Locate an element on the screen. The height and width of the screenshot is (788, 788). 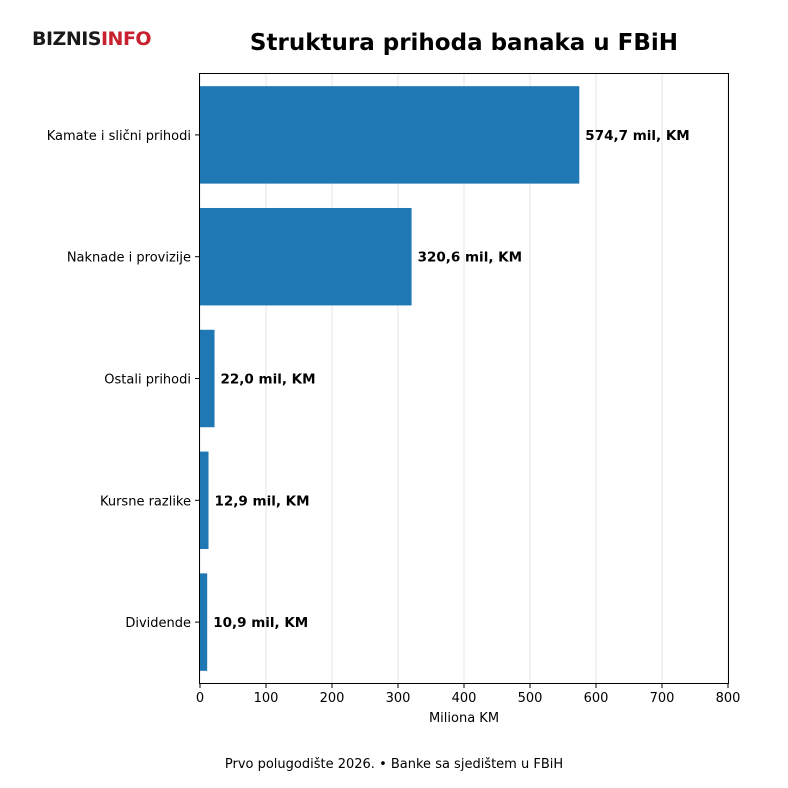
data-label: 320,6 mil, KM is located at coordinates (470, 258).